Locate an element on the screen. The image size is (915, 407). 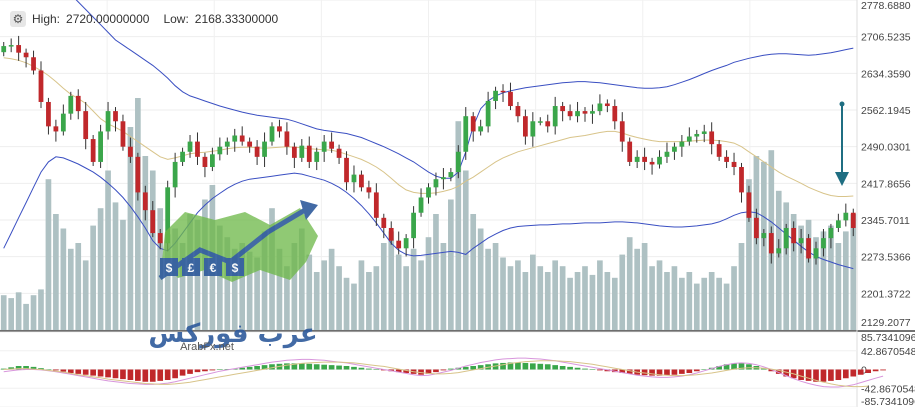
macd-y-tick-label: 42.8670548 is located at coordinates (888, 352).